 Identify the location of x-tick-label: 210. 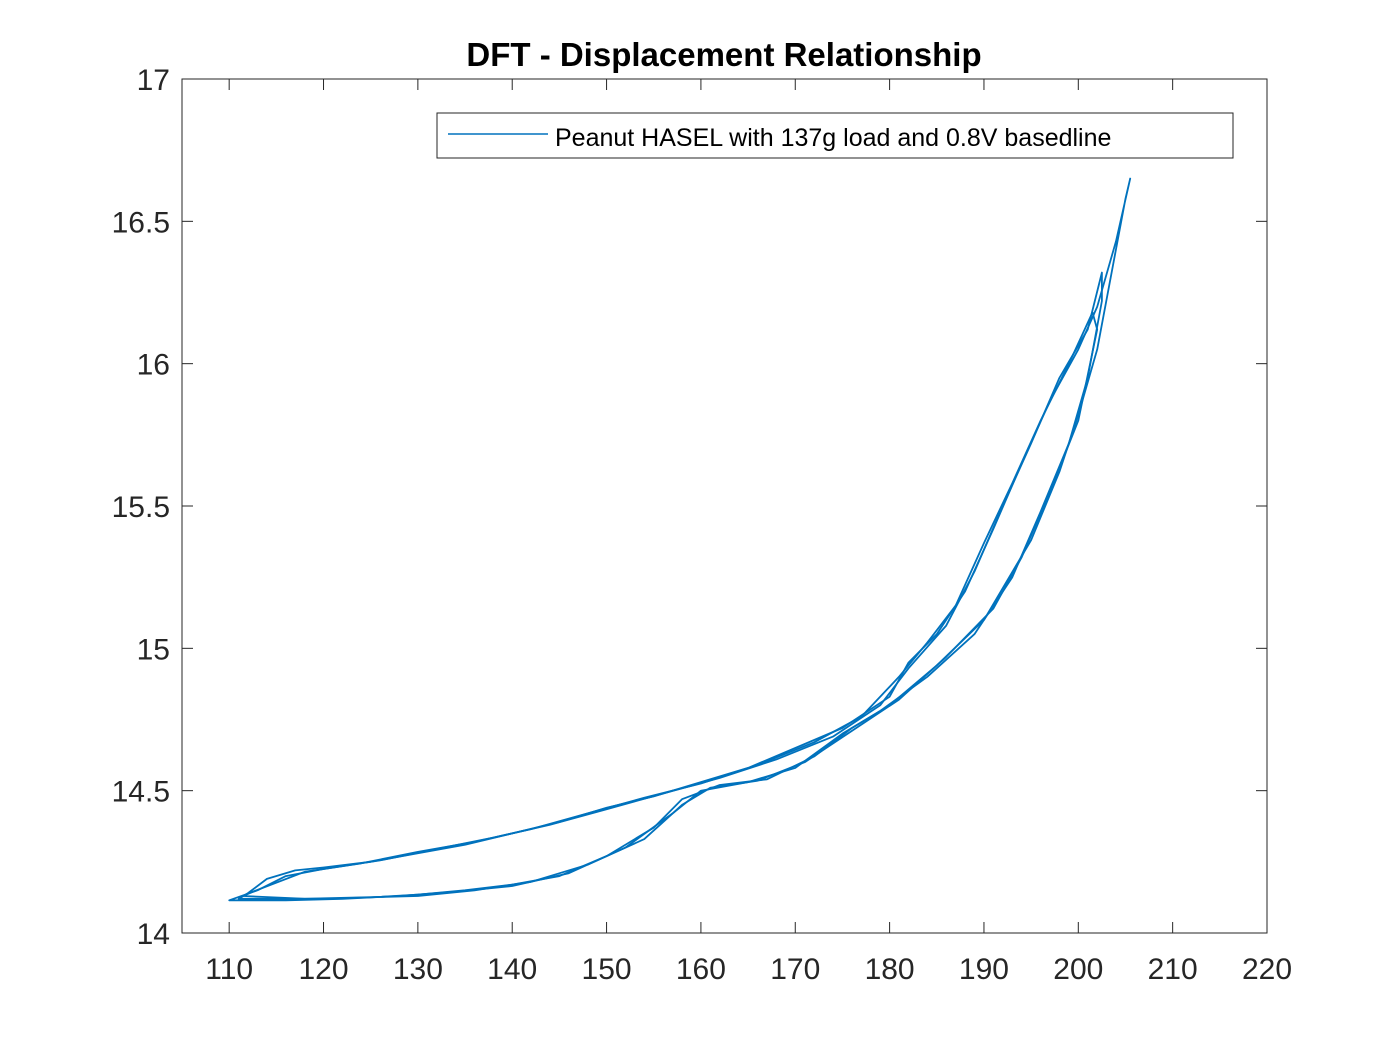
(1173, 969).